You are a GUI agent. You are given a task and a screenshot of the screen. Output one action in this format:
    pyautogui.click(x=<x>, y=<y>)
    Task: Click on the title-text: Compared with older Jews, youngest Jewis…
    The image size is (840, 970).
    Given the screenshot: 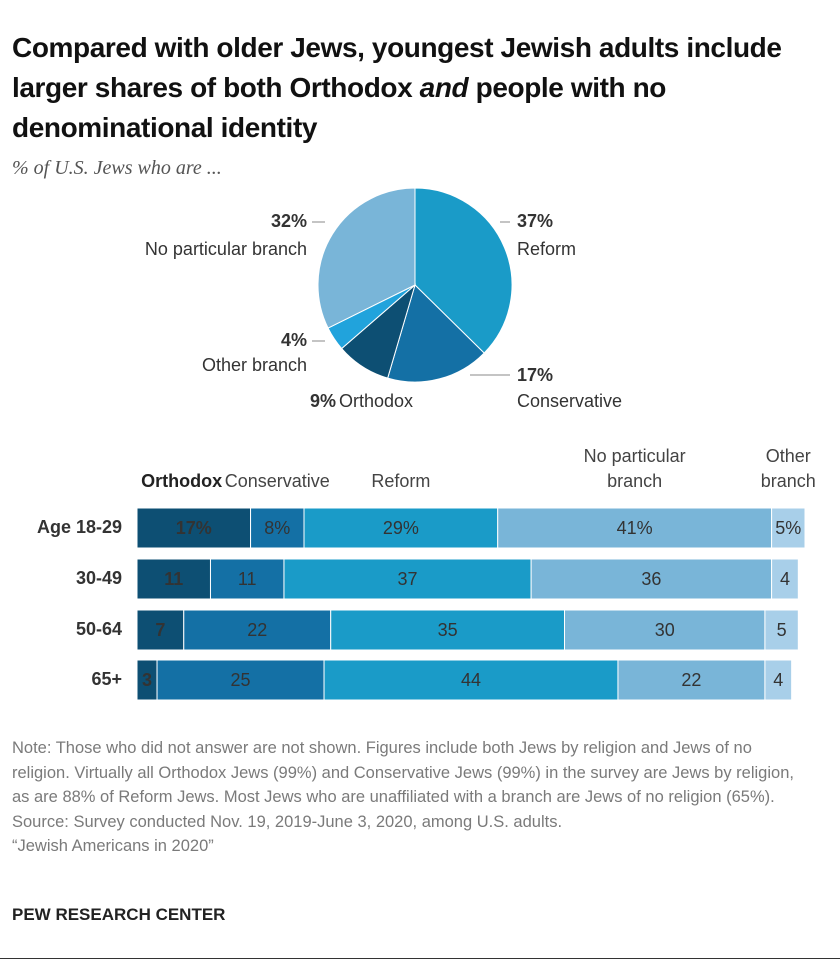 What is the action you would take?
    pyautogui.click(x=397, y=67)
    